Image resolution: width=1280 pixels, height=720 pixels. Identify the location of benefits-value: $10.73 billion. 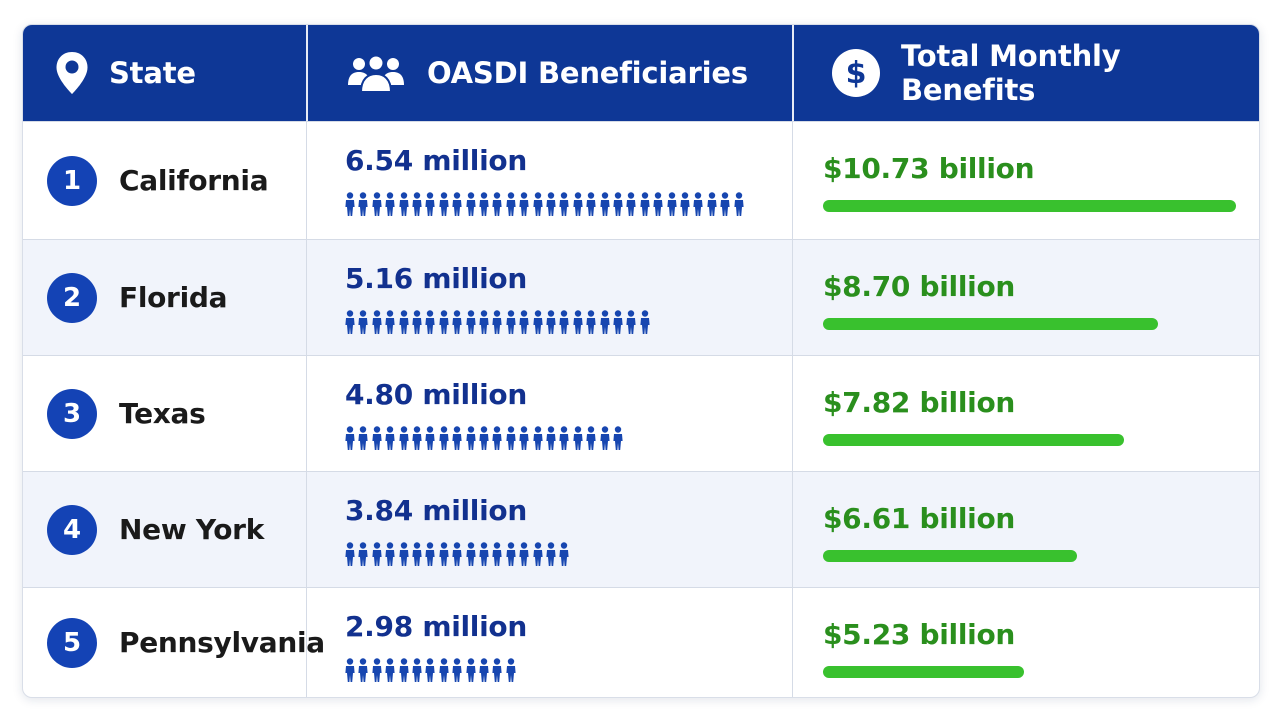
(929, 168).